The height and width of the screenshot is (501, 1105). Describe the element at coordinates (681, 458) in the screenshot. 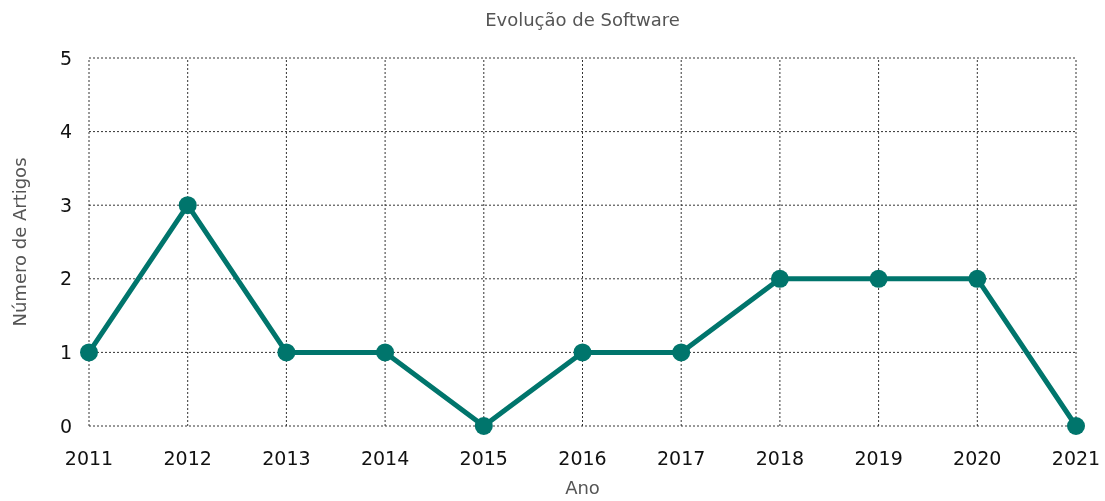

I see `x-tick-label: 2017` at that location.